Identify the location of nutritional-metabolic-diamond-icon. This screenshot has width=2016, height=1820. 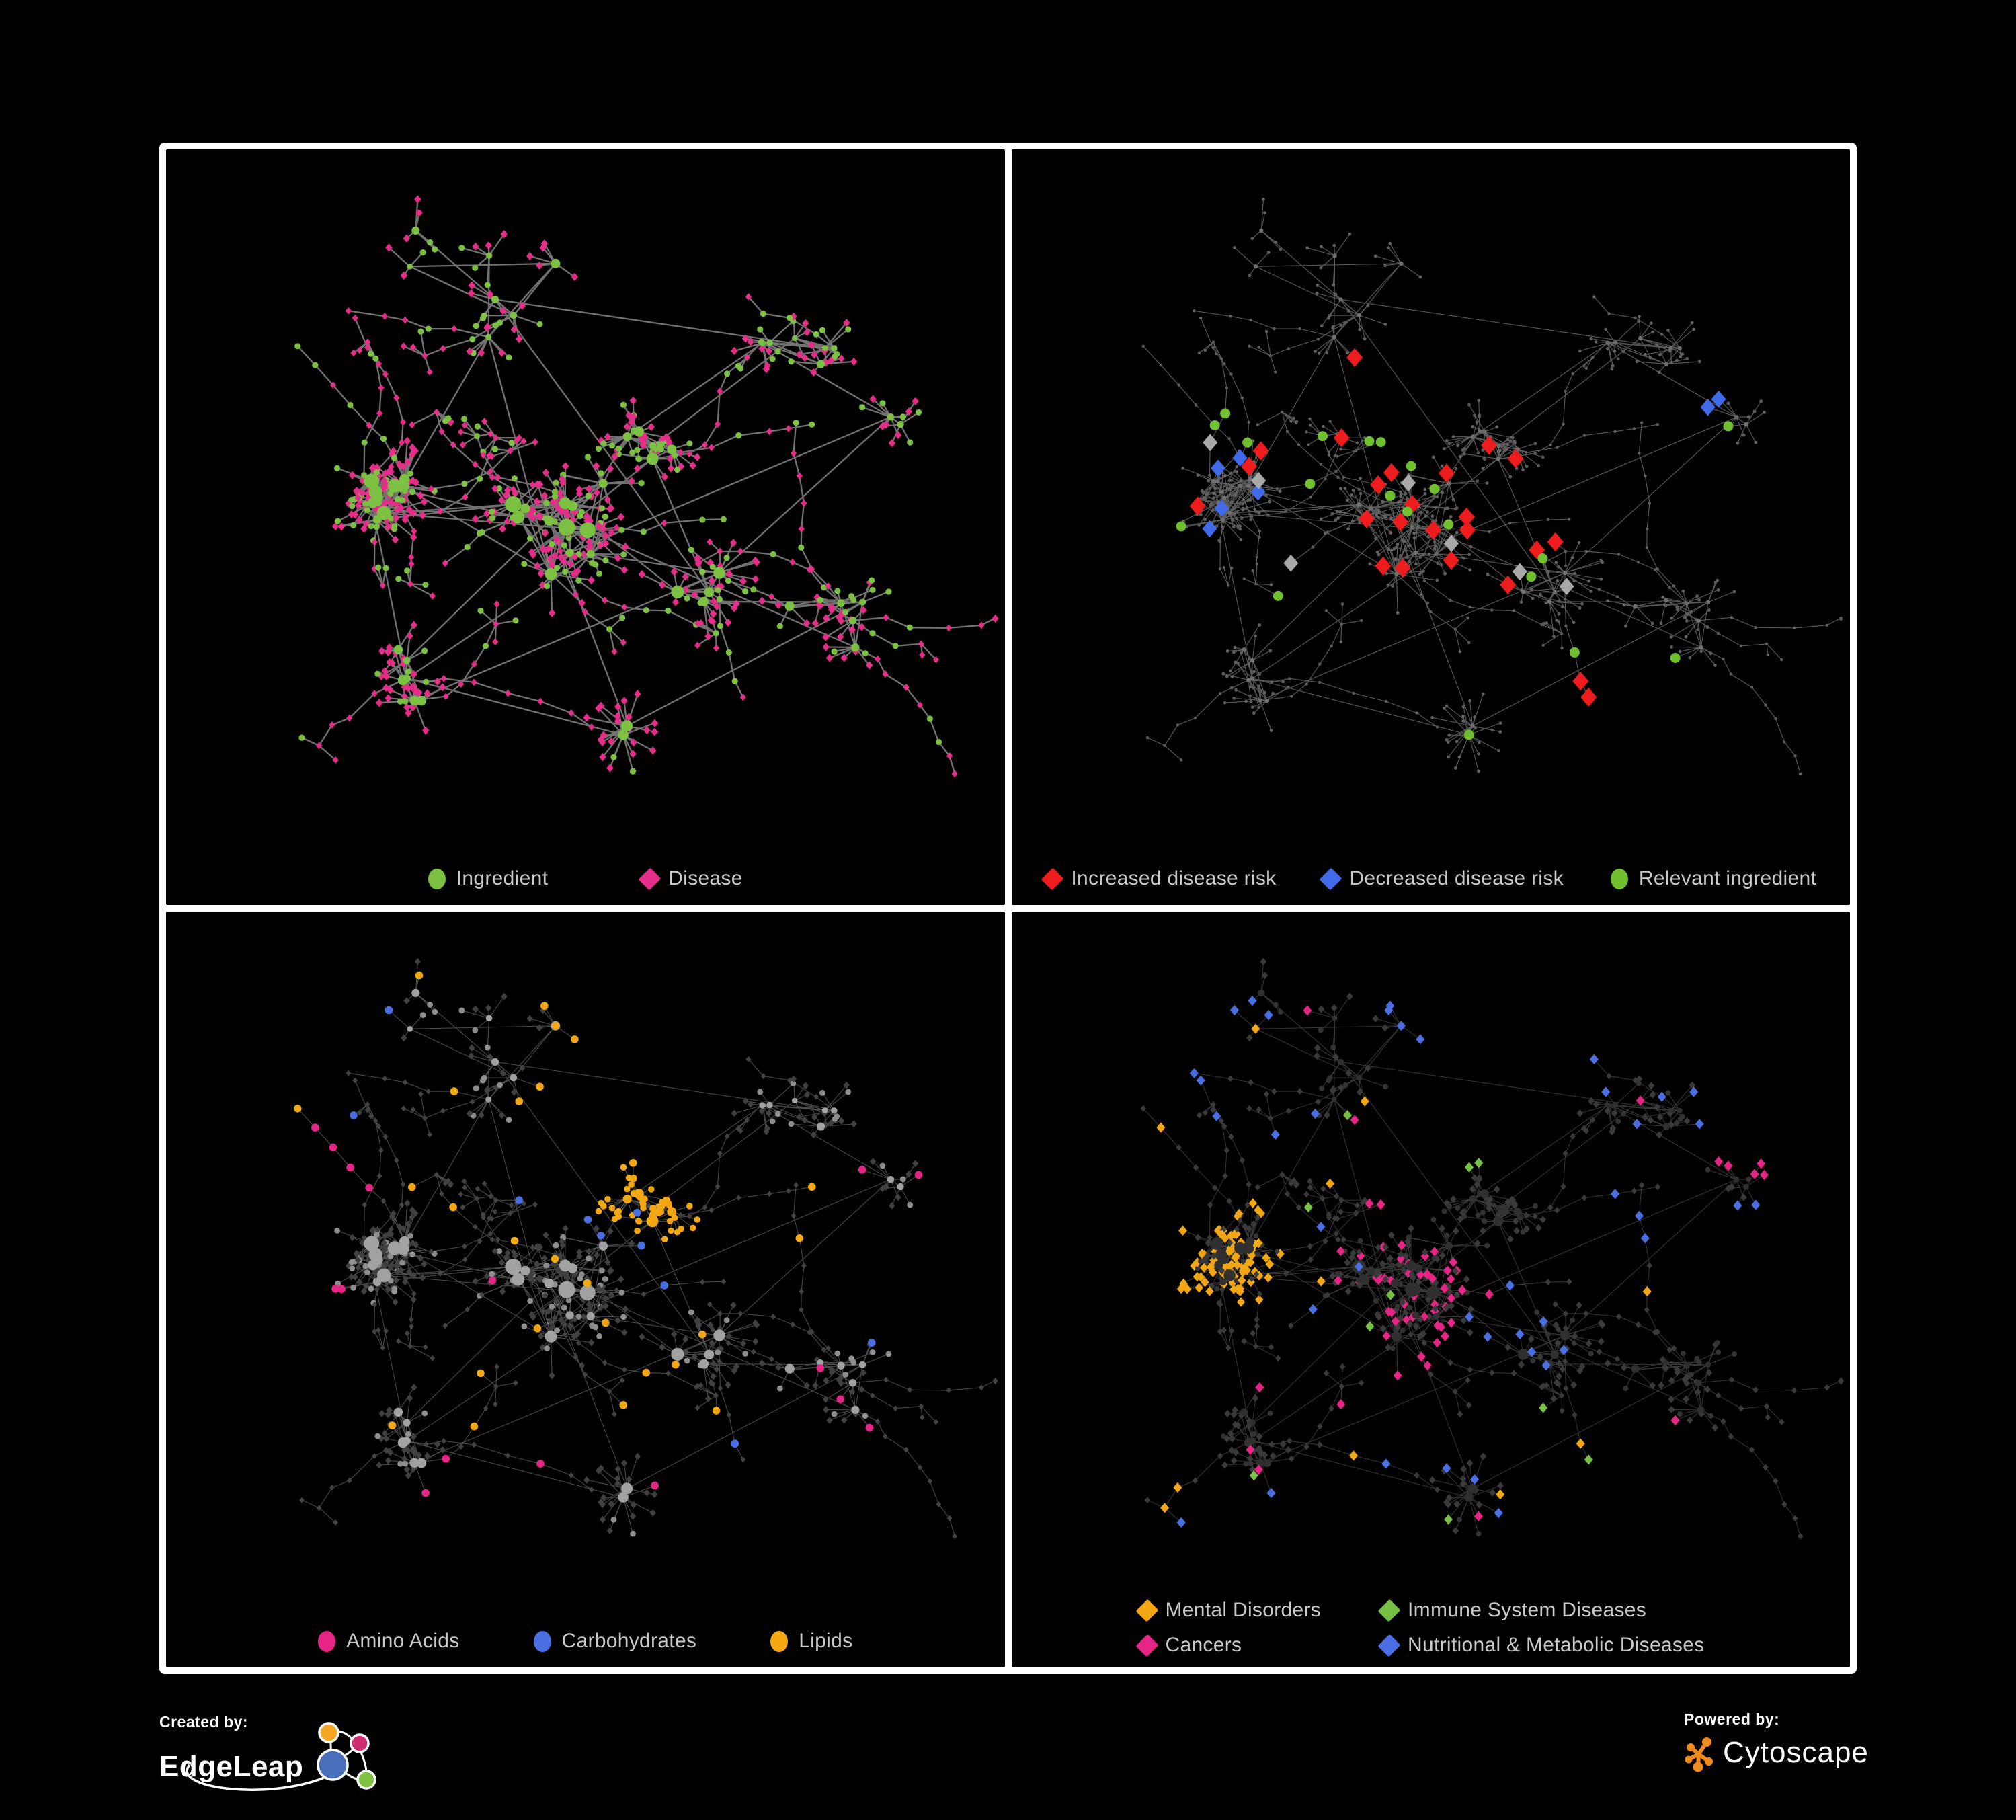
(1389, 1645).